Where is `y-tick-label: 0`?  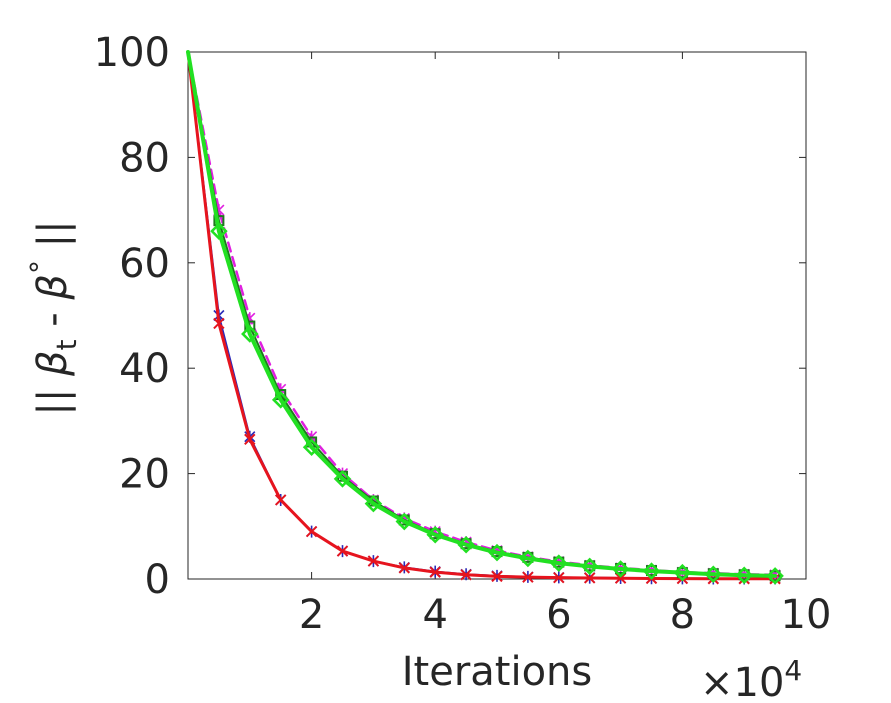
y-tick-label: 0 is located at coordinates (157, 580).